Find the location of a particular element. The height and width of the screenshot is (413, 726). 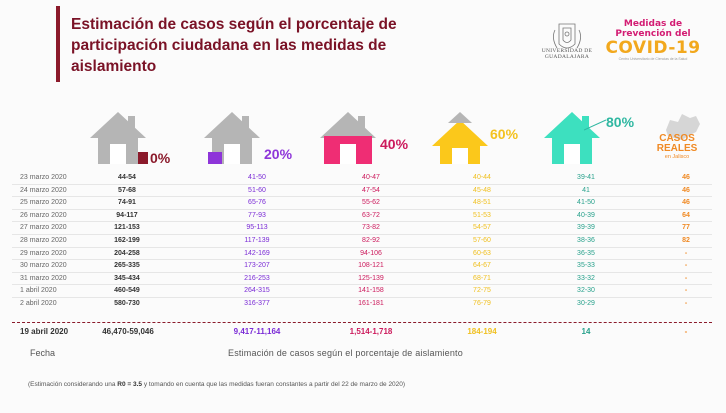

footnote-r0: R0 = 3.5 is located at coordinates (130, 384).